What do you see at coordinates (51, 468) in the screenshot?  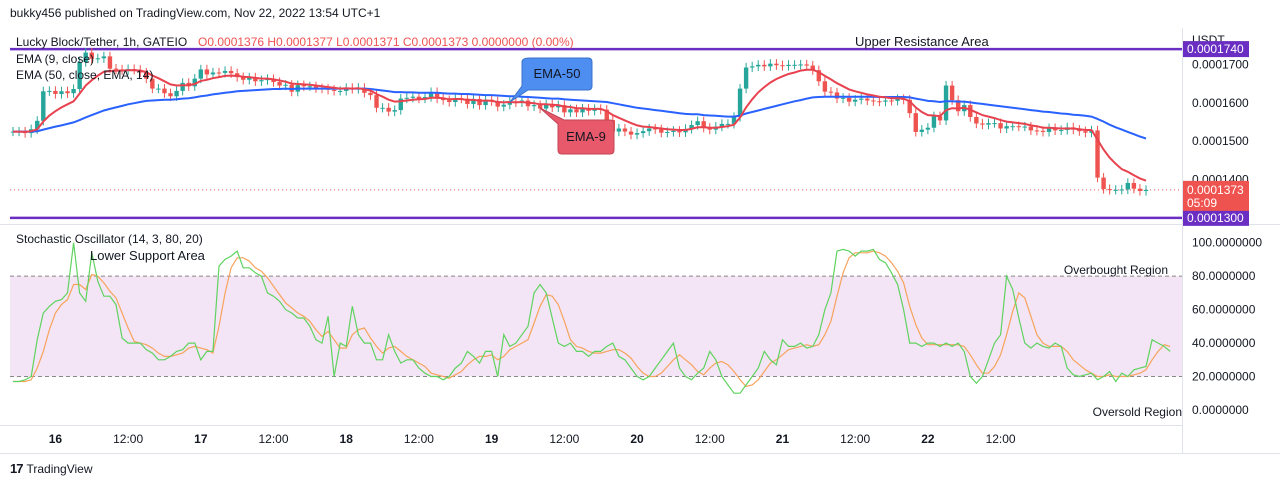 I see `tradingview-footer: 17 TradingView` at bounding box center [51, 468].